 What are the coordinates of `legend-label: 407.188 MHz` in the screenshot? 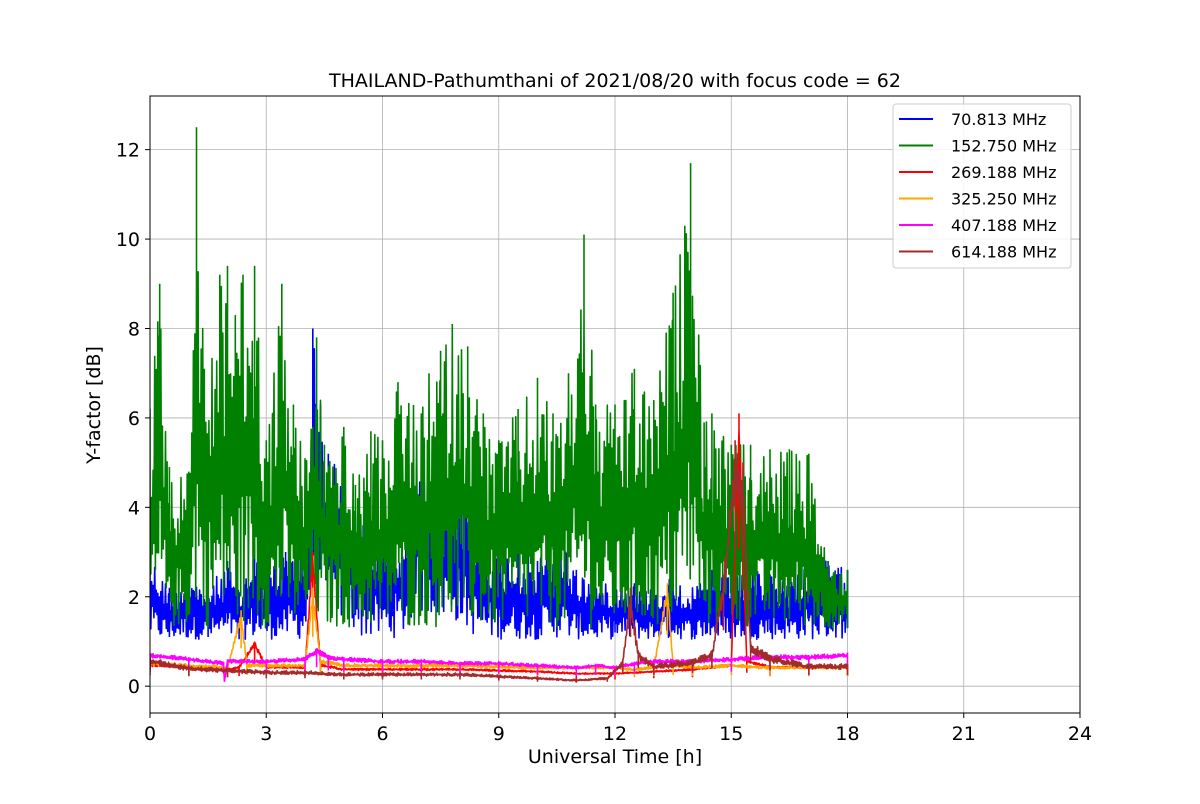 It's located at (1003, 225).